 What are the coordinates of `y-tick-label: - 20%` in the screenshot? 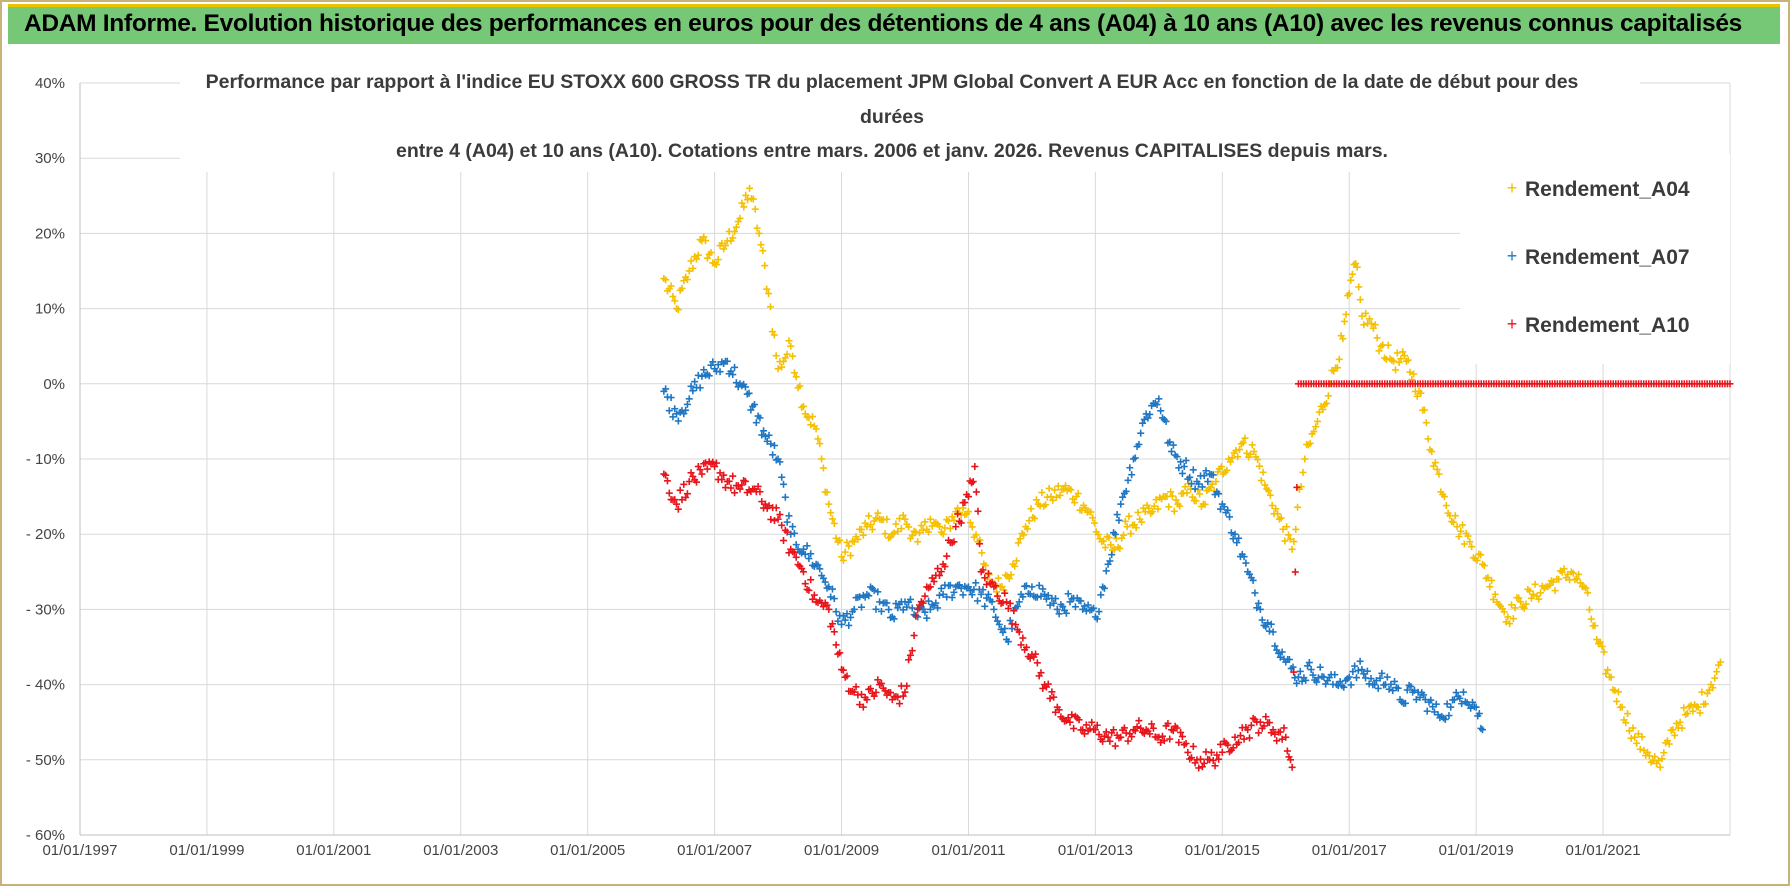 It's located at (45, 534).